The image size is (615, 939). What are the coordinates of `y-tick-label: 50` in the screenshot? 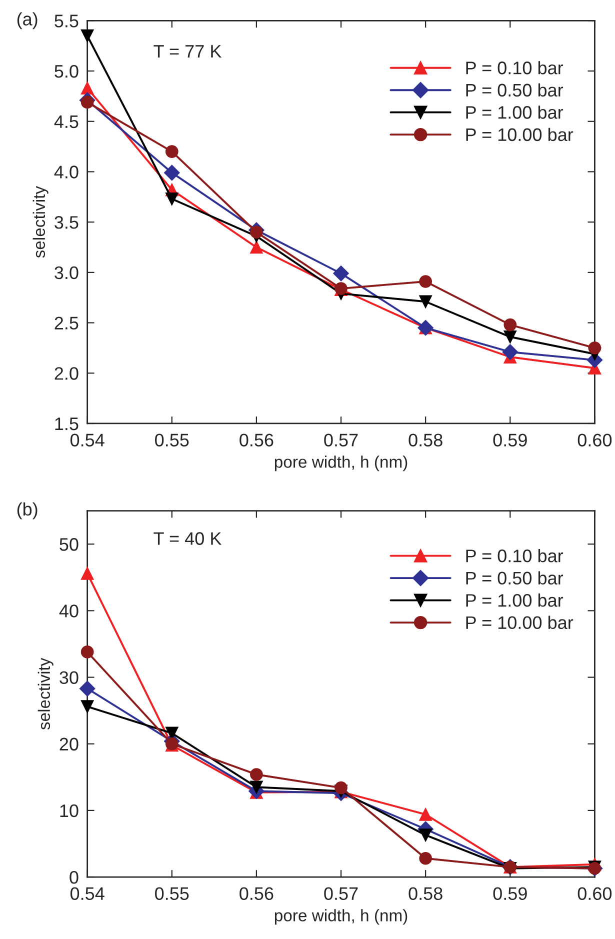 It's located at (69, 544).